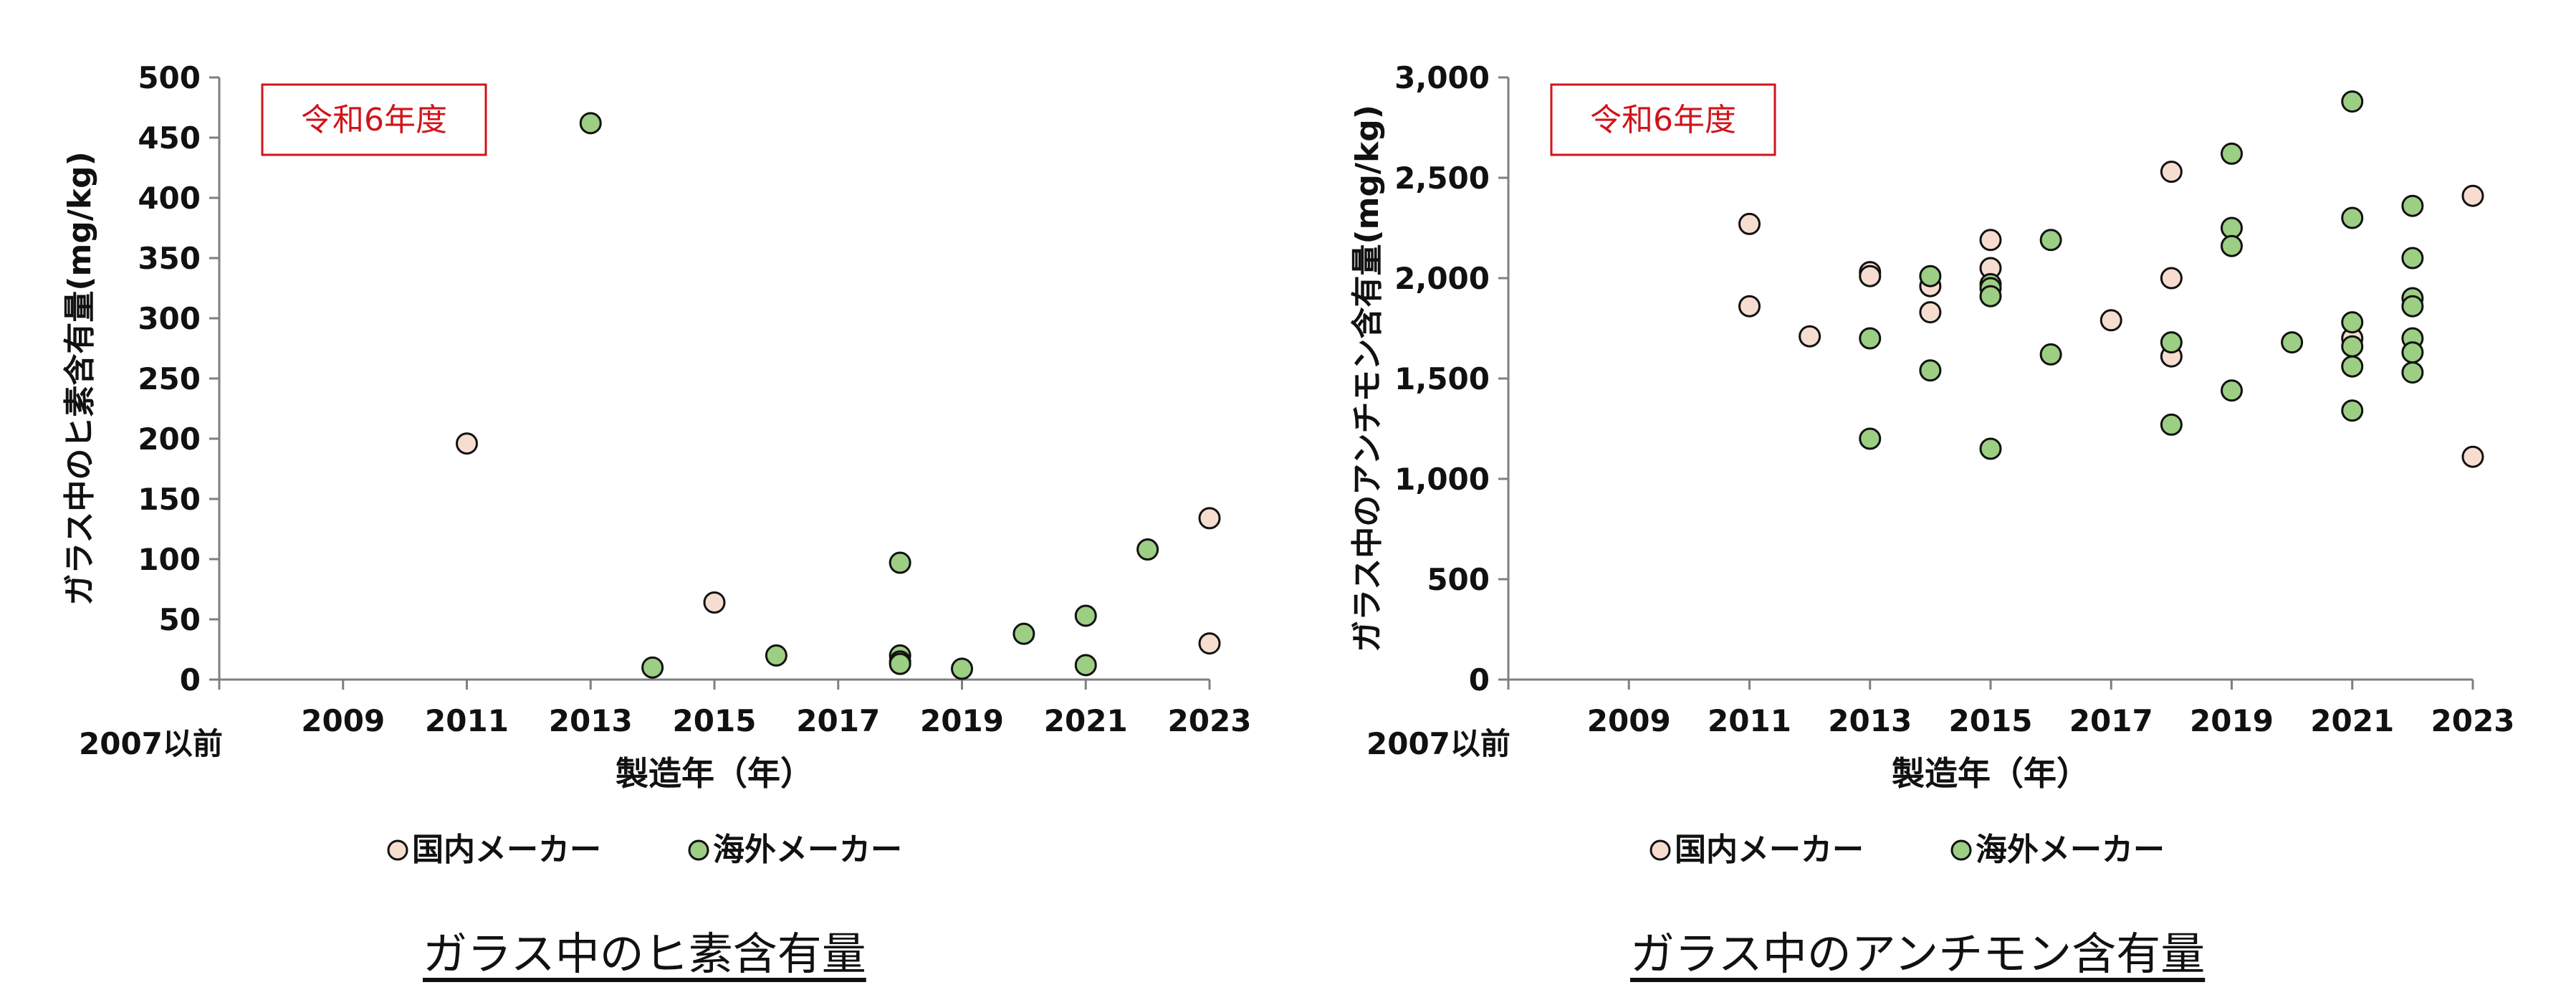 The width and height of the screenshot is (2576, 1000). I want to click on arsenic-chart-title: ガラス中のヒ素含有量, so click(645, 954).